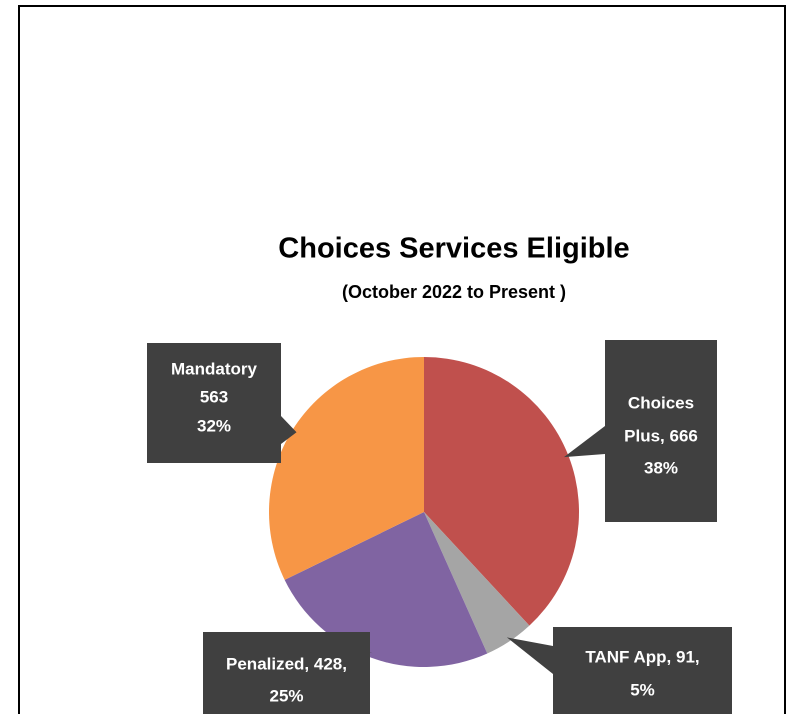 The width and height of the screenshot is (804, 714). I want to click on chart-subtitle: (October 2022 to Present ), so click(454, 292).